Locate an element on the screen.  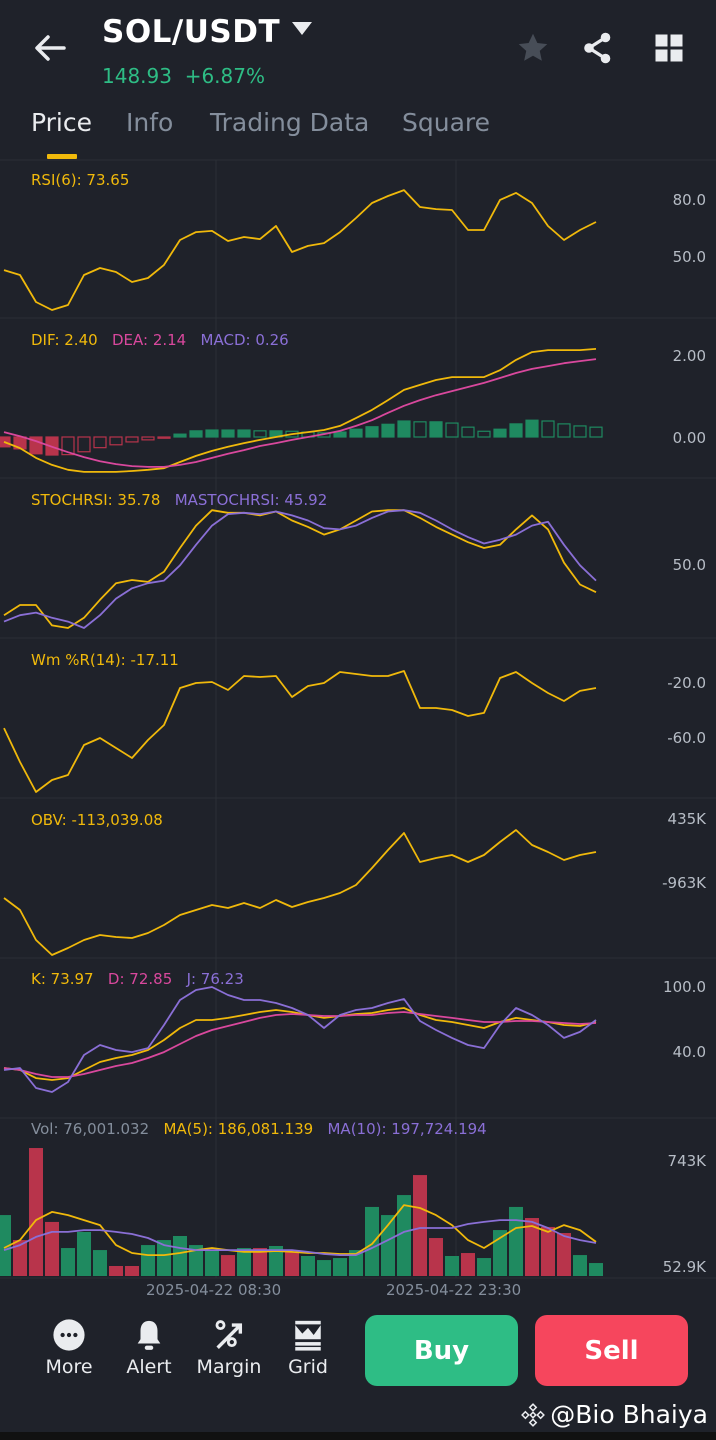
dif-line is located at coordinates (300, 410).